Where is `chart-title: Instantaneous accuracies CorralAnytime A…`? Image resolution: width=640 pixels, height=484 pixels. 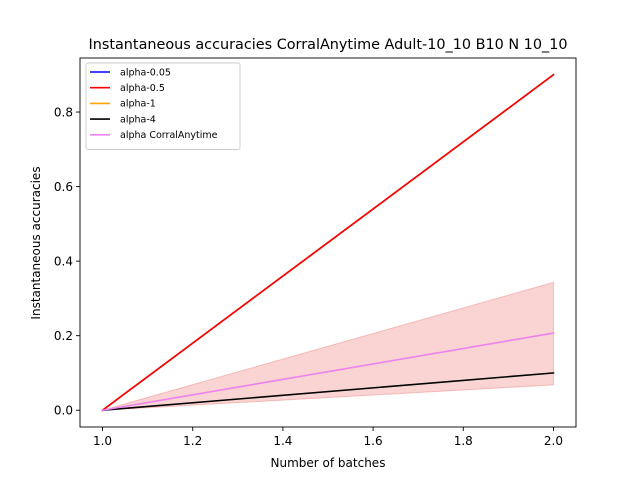 chart-title: Instantaneous accuracies CorralAnytime A… is located at coordinates (327, 45).